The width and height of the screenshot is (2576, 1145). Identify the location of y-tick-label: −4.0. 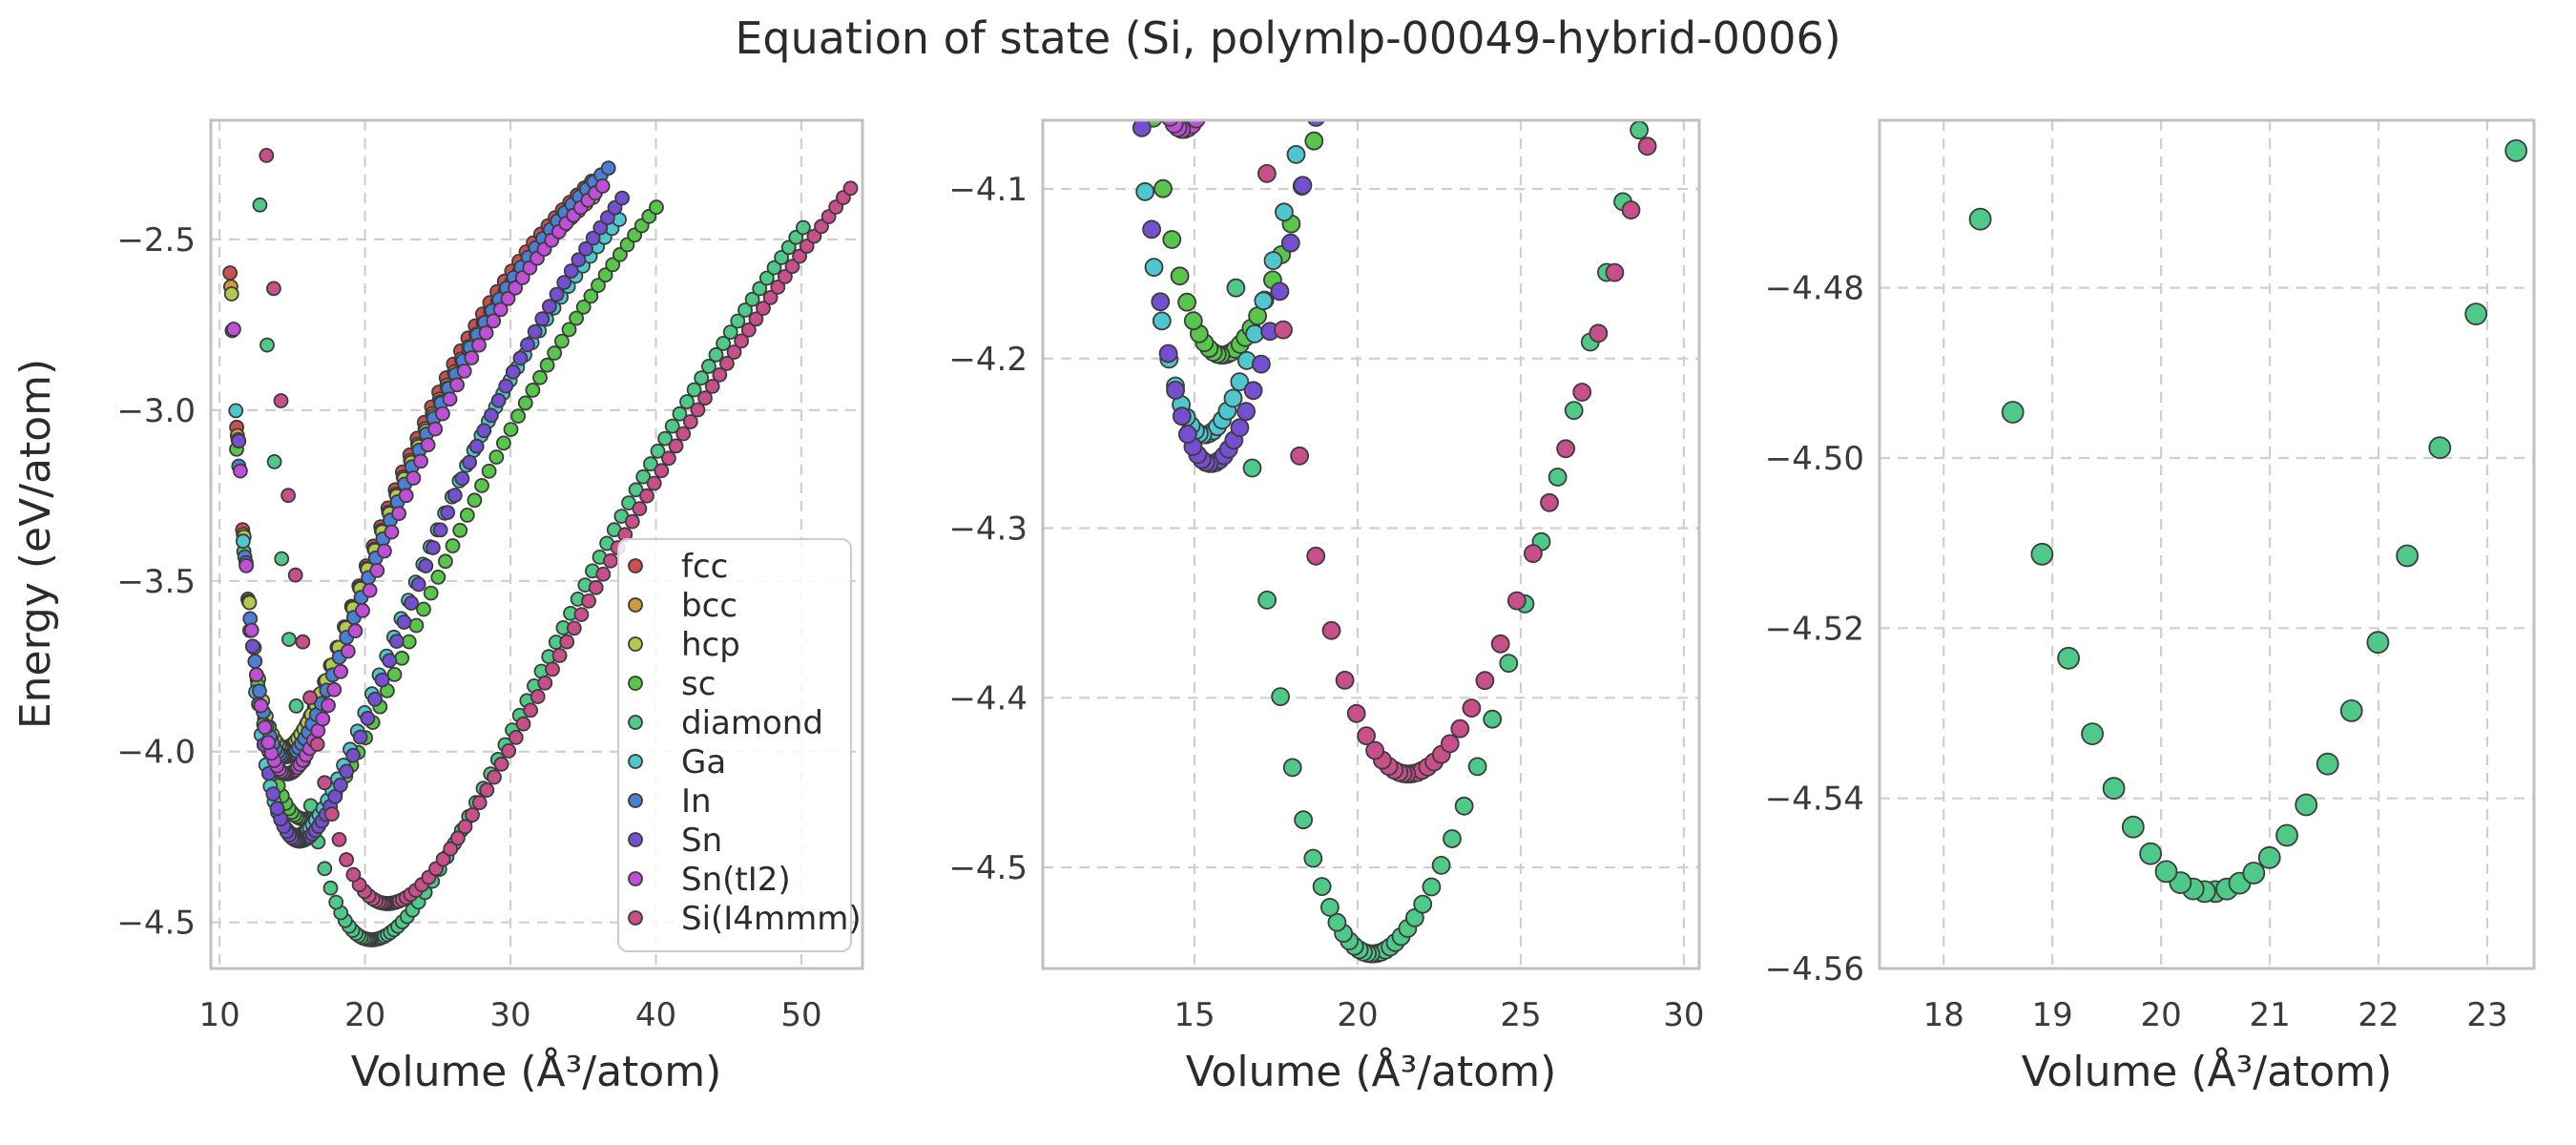
(156, 753).